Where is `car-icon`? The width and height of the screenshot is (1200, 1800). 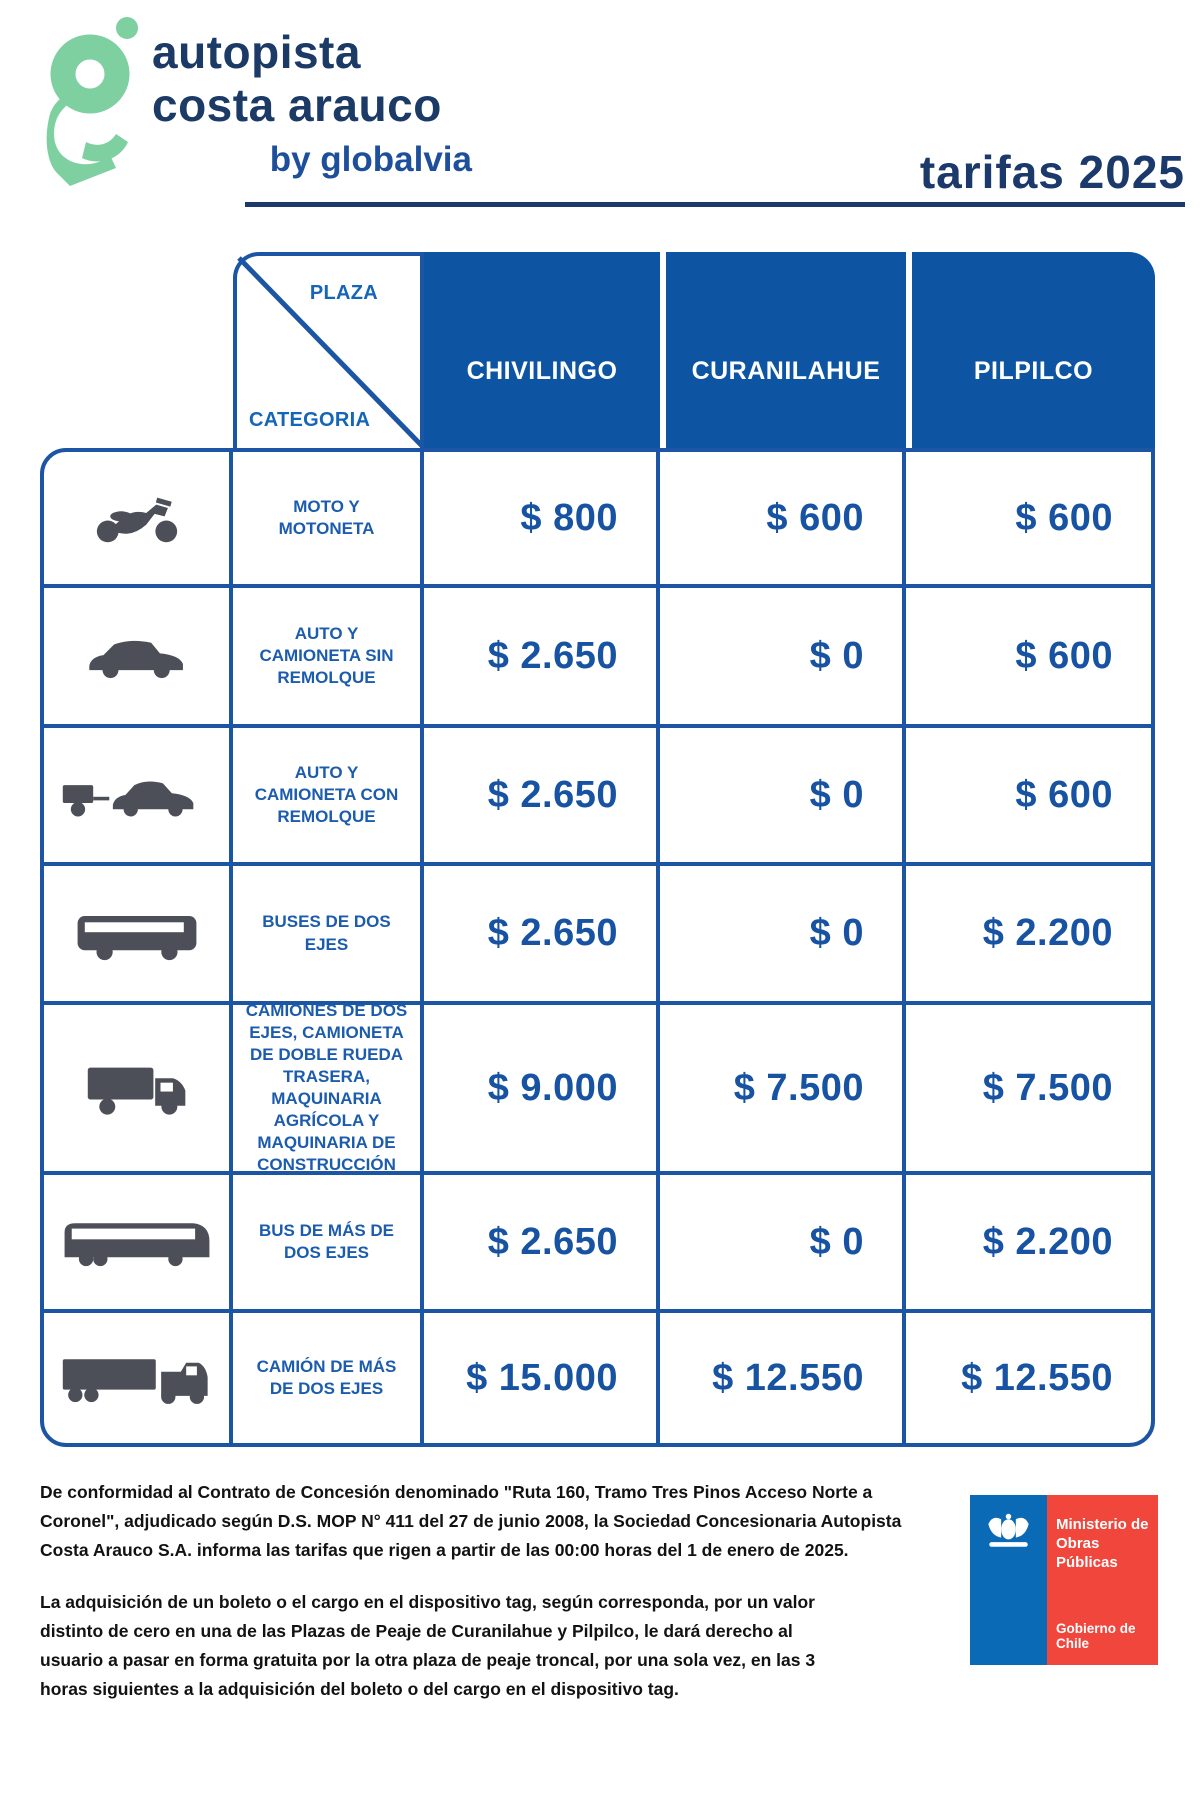 car-icon is located at coordinates (135, 659).